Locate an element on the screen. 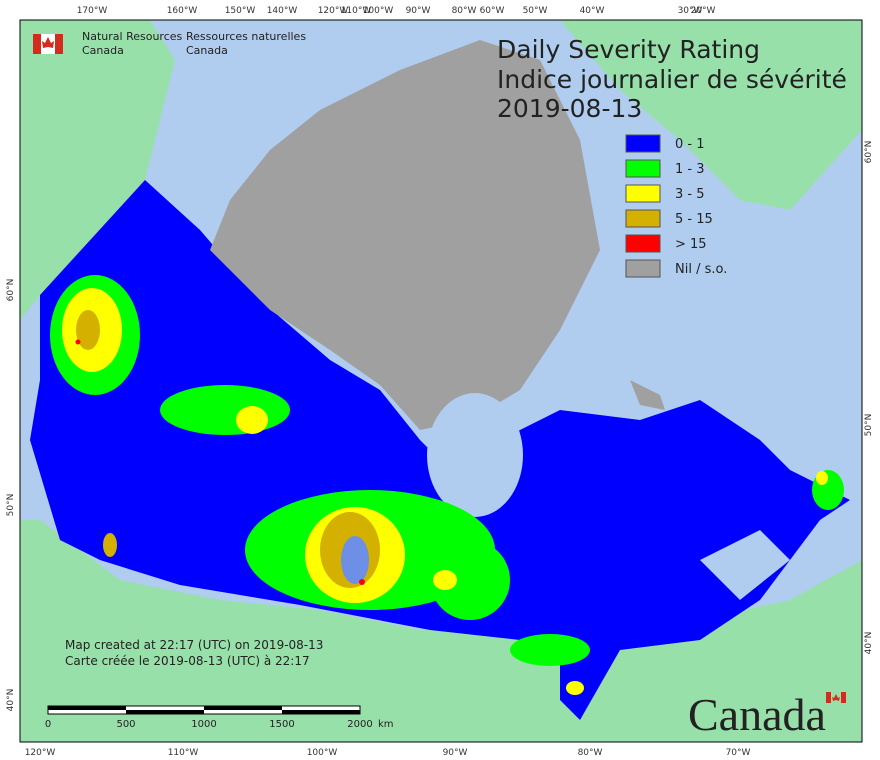 This screenshot has height=760, width=880. graticule-top: 100°W is located at coordinates (378, 11).